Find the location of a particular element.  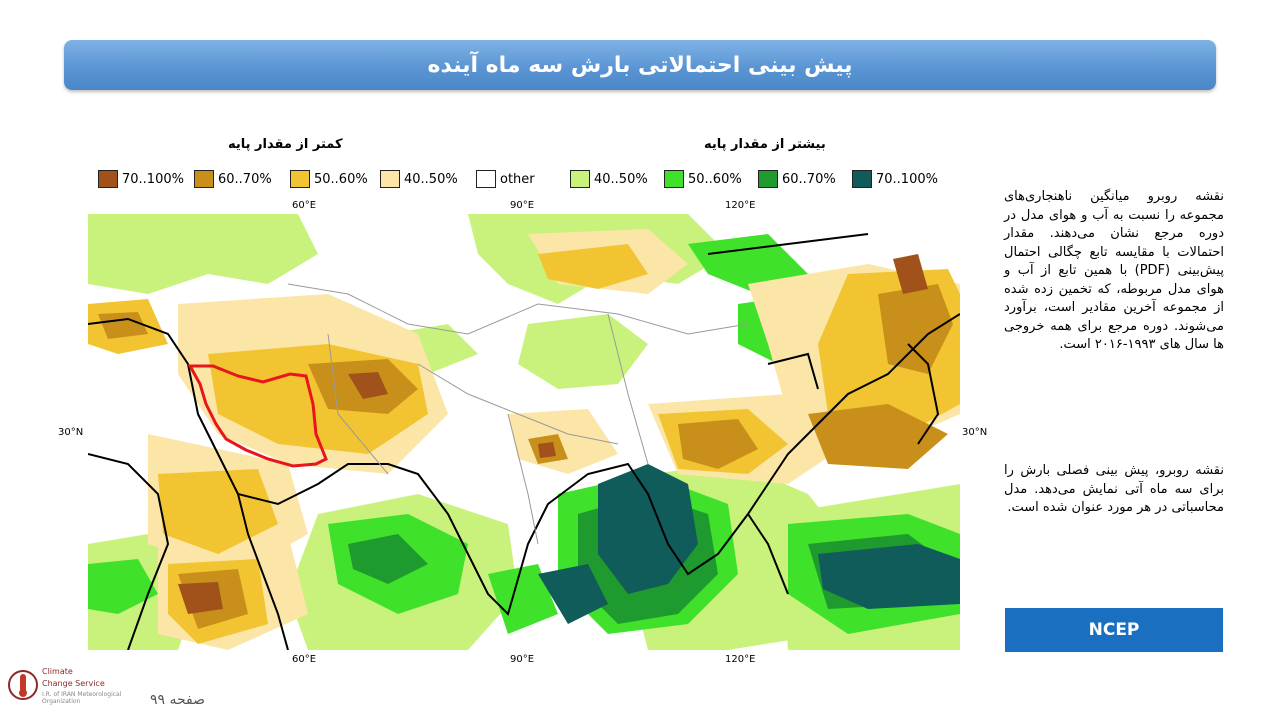

logo-emblem-icon is located at coordinates (23, 685).